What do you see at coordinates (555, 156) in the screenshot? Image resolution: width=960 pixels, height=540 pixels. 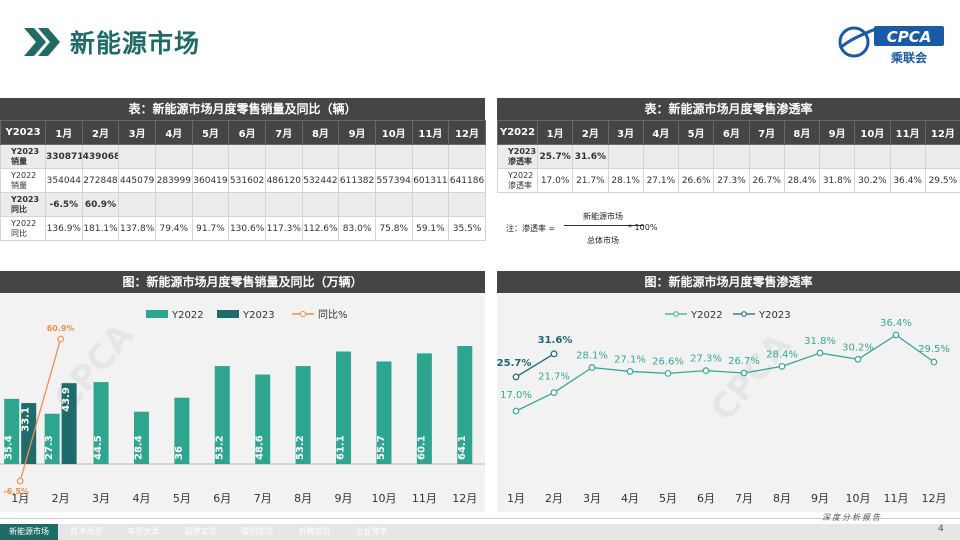 I see `table-cell: 25.7%` at bounding box center [555, 156].